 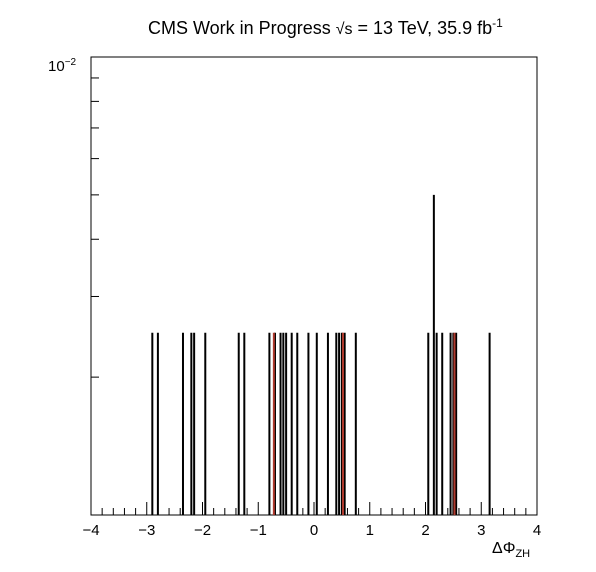 What do you see at coordinates (497, 23) in the screenshot?
I see `title-lumi-exponent: -1` at bounding box center [497, 23].